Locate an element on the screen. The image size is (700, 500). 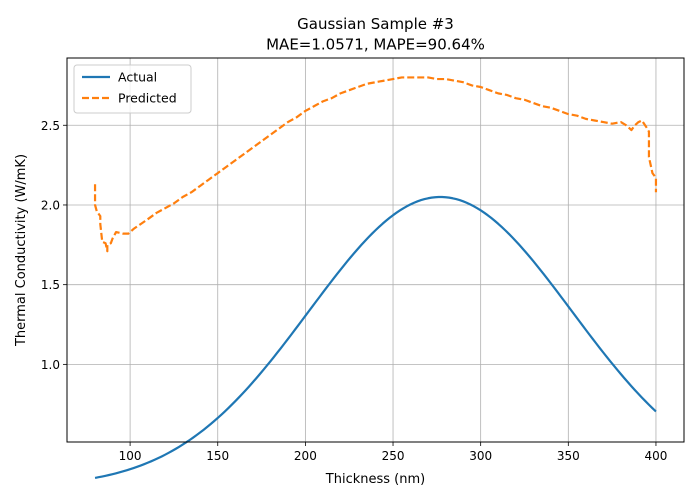
y-axis-label: Thermal Conductivity (W/mK) is located at coordinates (21, 250).